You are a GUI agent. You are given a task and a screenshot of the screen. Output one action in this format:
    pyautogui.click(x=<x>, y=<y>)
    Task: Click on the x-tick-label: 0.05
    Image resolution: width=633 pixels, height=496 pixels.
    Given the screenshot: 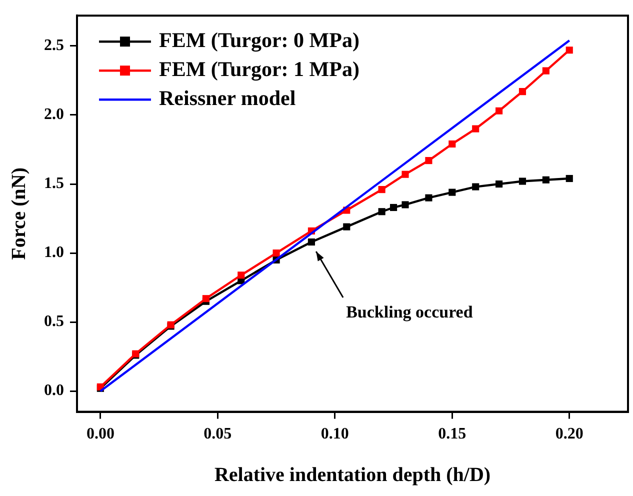 What is the action you would take?
    pyautogui.click(x=218, y=434)
    